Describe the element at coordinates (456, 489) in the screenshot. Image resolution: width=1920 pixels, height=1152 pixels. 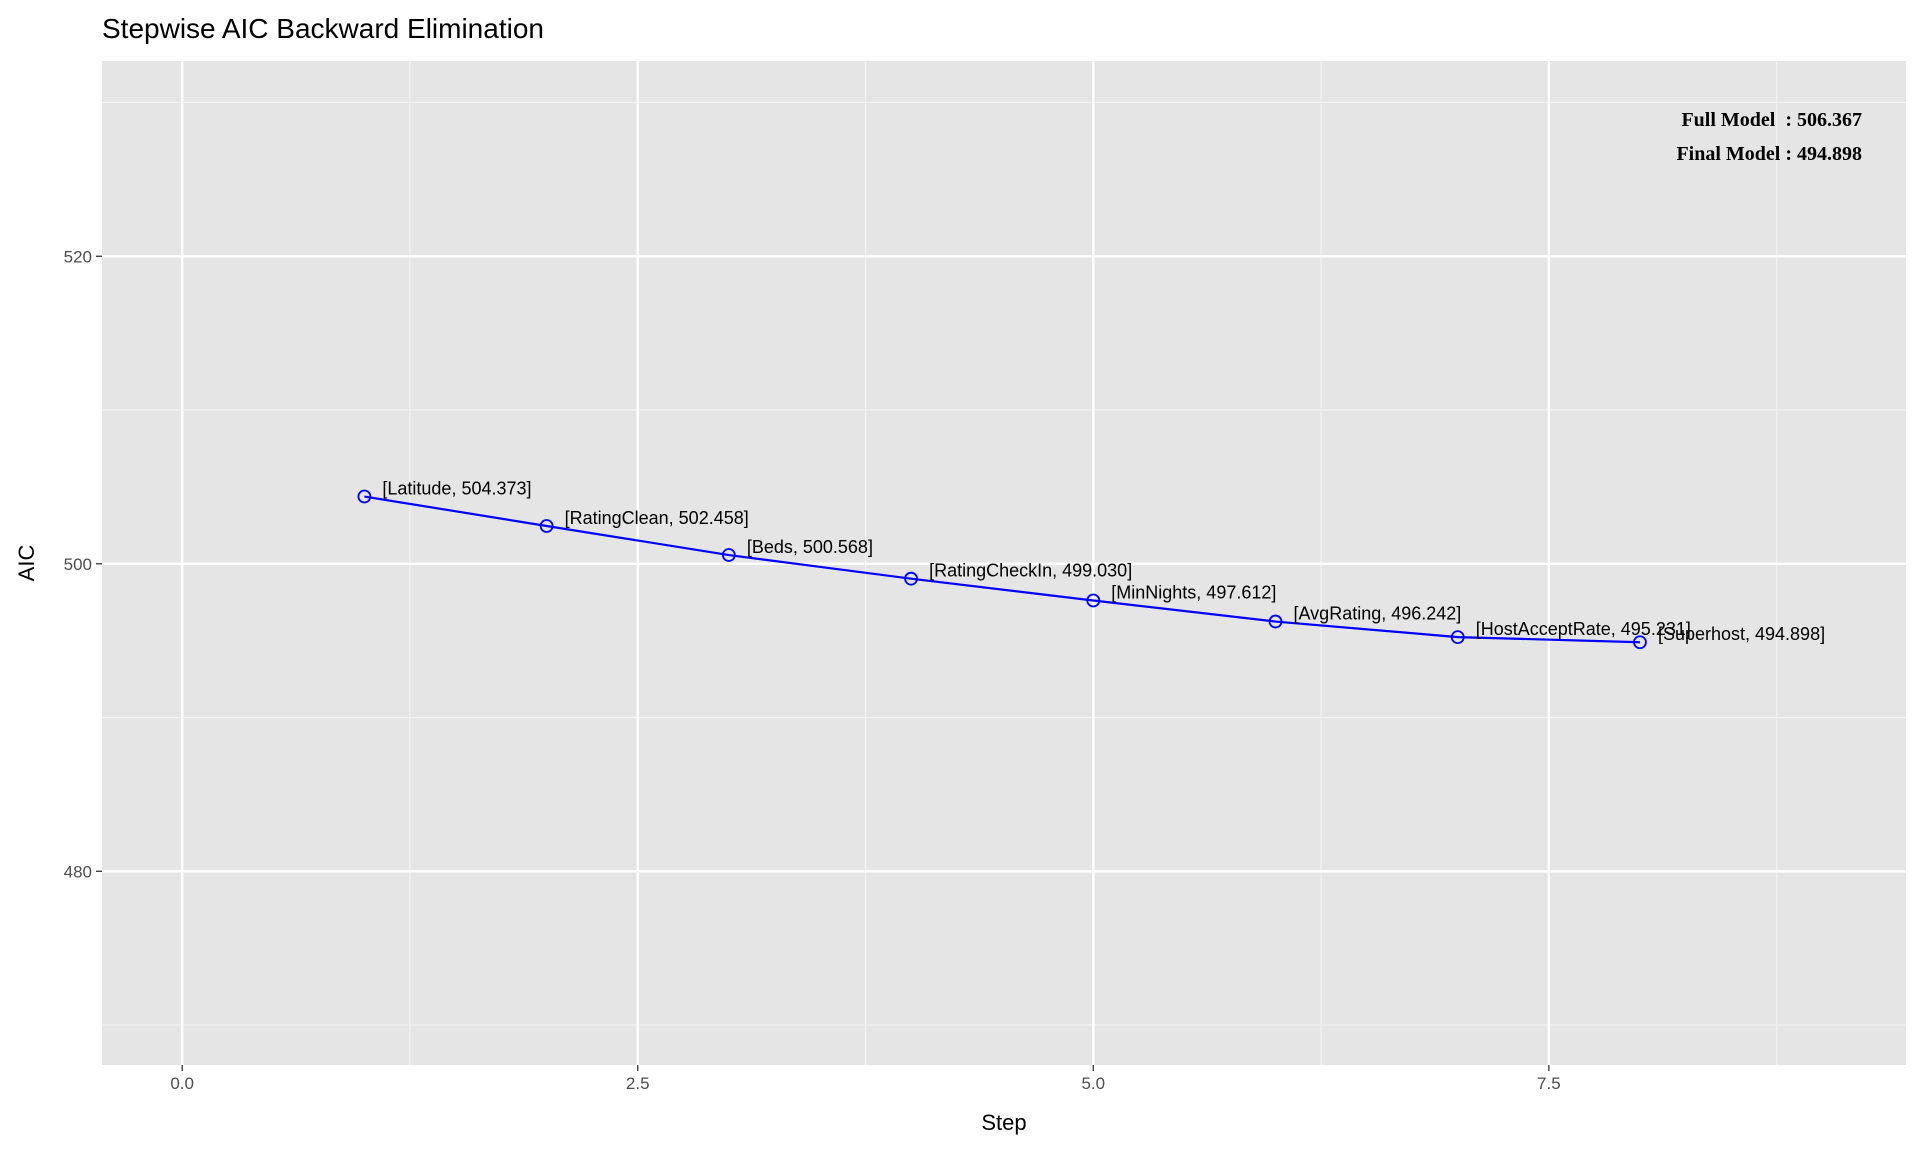
I see `point-label: [Latitude, 504.373]` at that location.